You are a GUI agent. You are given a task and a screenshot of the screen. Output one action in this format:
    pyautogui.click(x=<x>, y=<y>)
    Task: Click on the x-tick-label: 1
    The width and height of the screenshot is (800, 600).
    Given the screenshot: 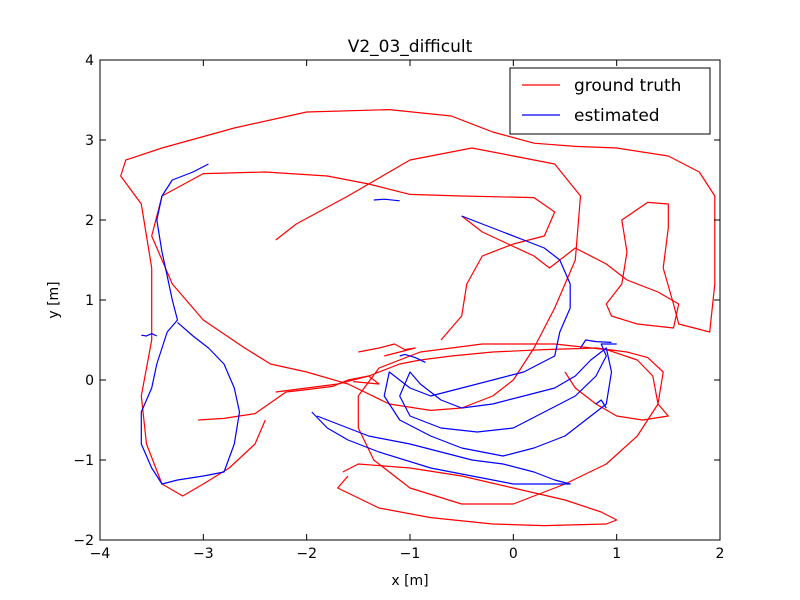 What is the action you would take?
    pyautogui.click(x=616, y=554)
    